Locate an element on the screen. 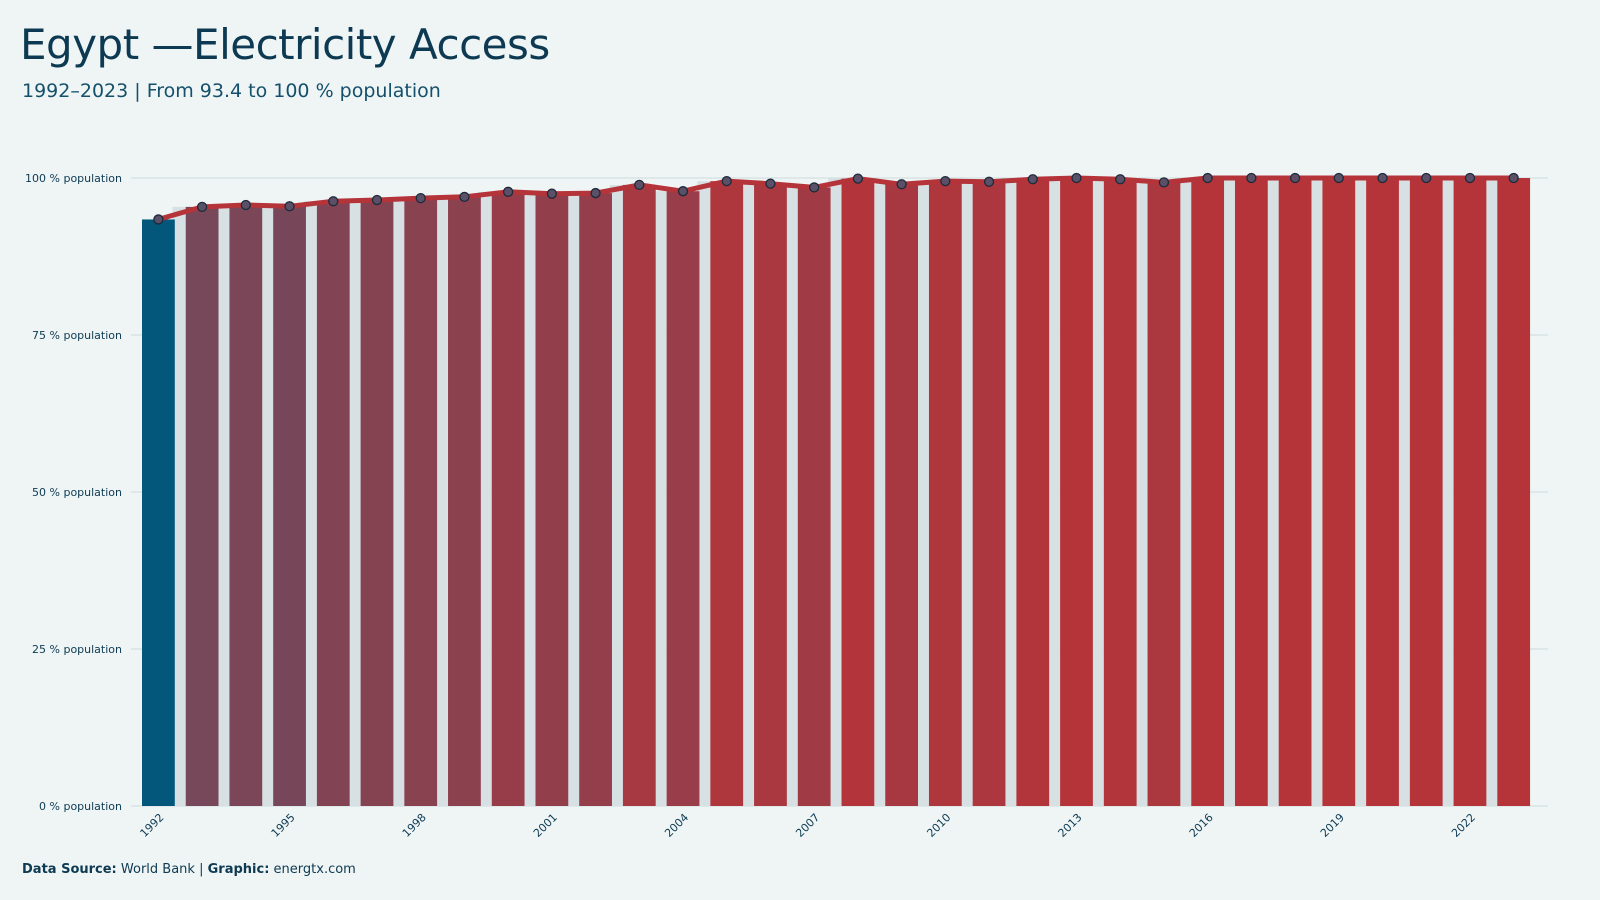 This screenshot has width=1600, height=900. bar-2015 is located at coordinates (1164, 494).